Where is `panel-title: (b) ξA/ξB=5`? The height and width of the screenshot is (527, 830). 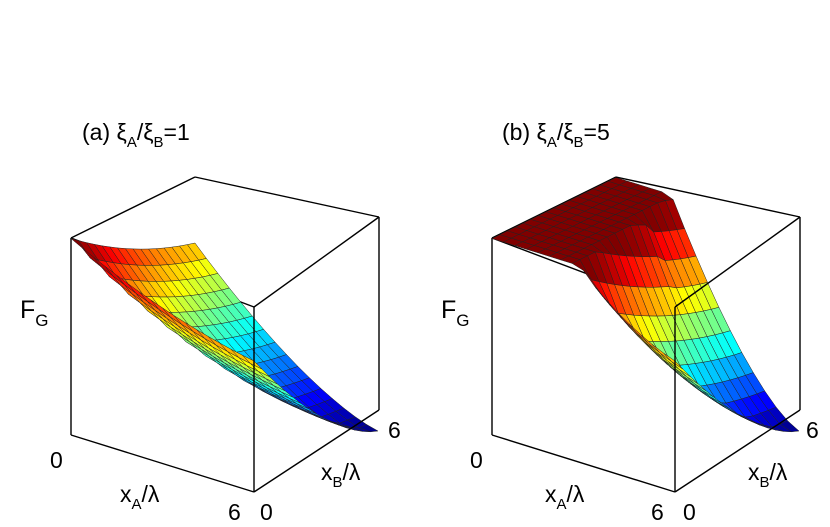
panel-title: (b) ξA/ξB=5 is located at coordinates (556, 135).